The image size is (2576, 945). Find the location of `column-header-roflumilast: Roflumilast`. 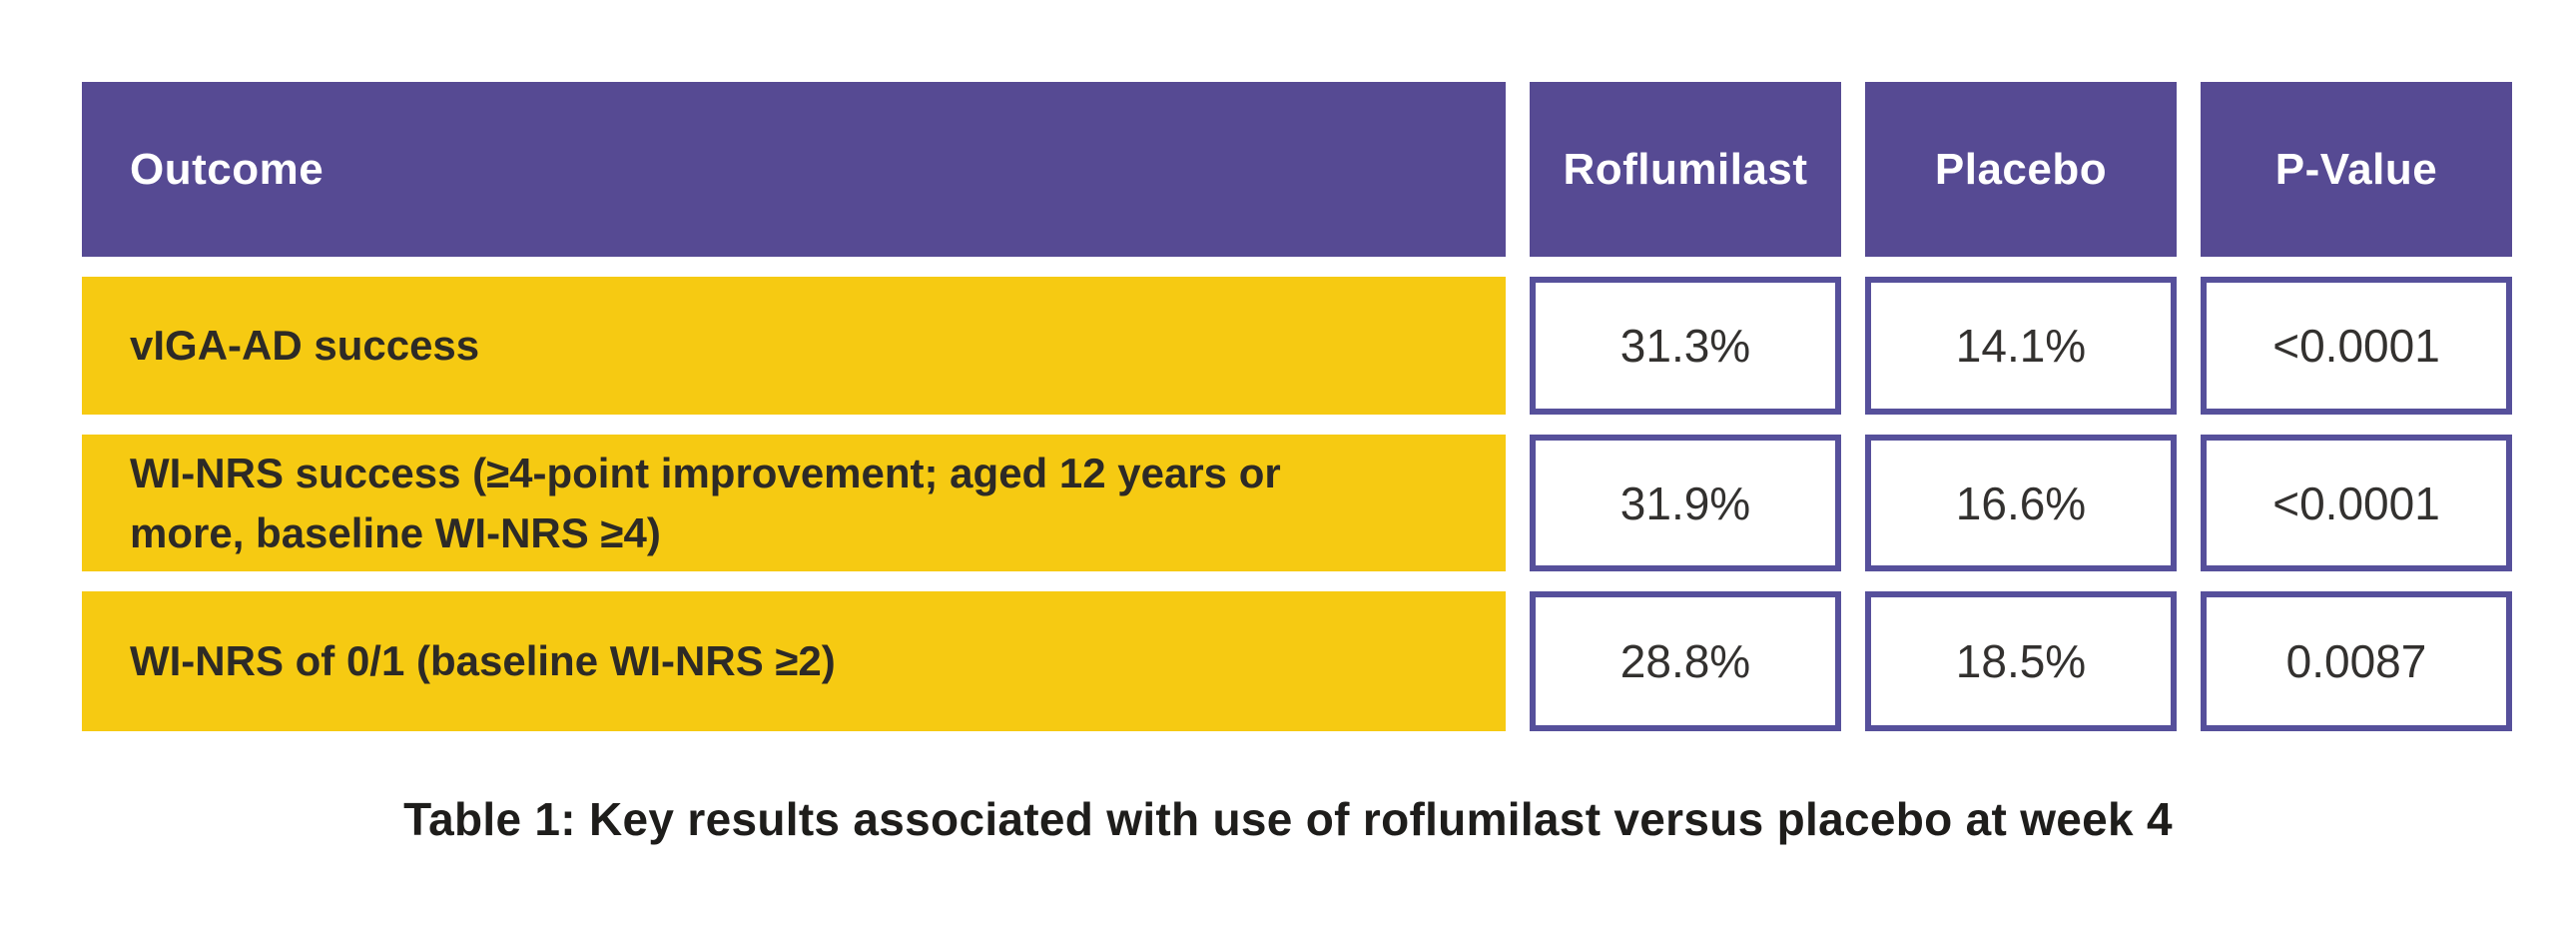

column-header-roflumilast: Roflumilast is located at coordinates (1685, 169).